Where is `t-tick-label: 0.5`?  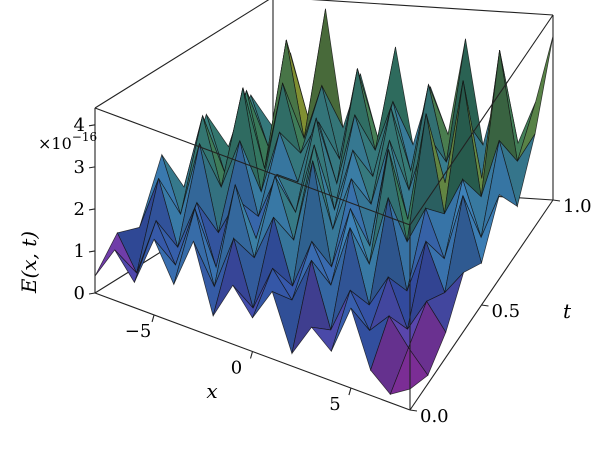 t-tick-label: 0.5 is located at coordinates (506, 311).